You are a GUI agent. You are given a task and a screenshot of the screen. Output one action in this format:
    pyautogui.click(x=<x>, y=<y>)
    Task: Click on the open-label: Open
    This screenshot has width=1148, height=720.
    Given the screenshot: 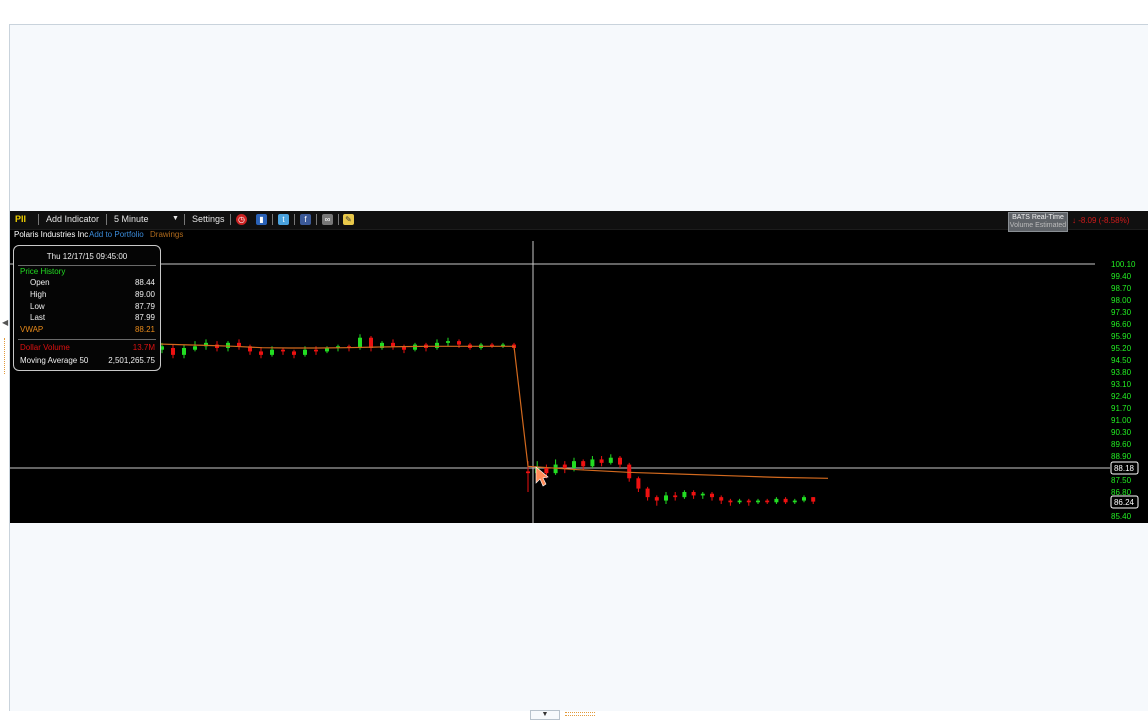 What is the action you would take?
    pyautogui.click(x=40, y=282)
    